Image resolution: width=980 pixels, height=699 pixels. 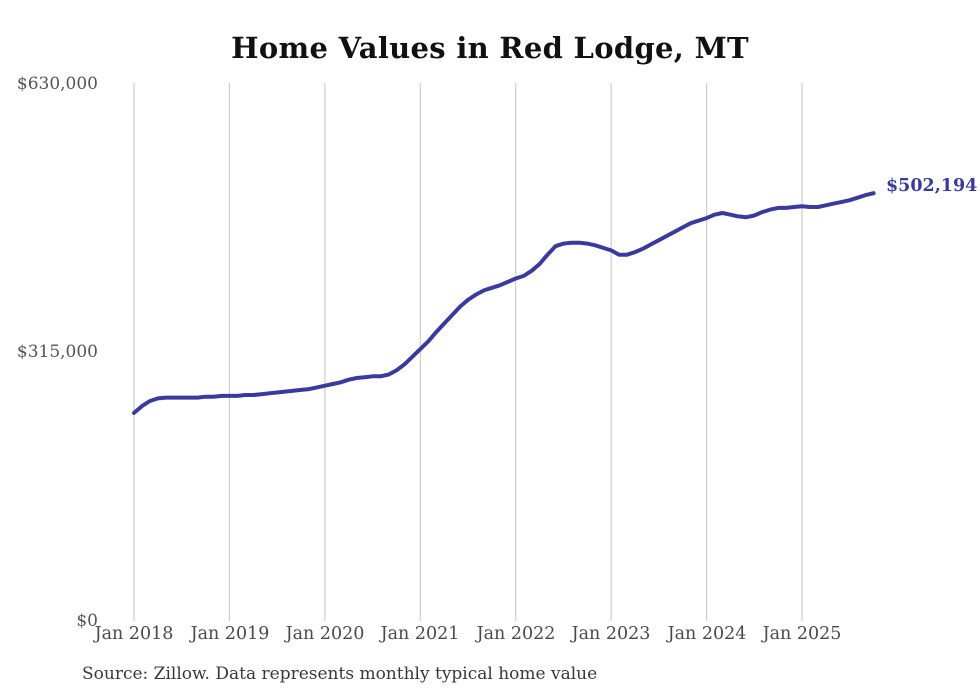 I want to click on y-axis-label-630000: $630,000, so click(x=57, y=84).